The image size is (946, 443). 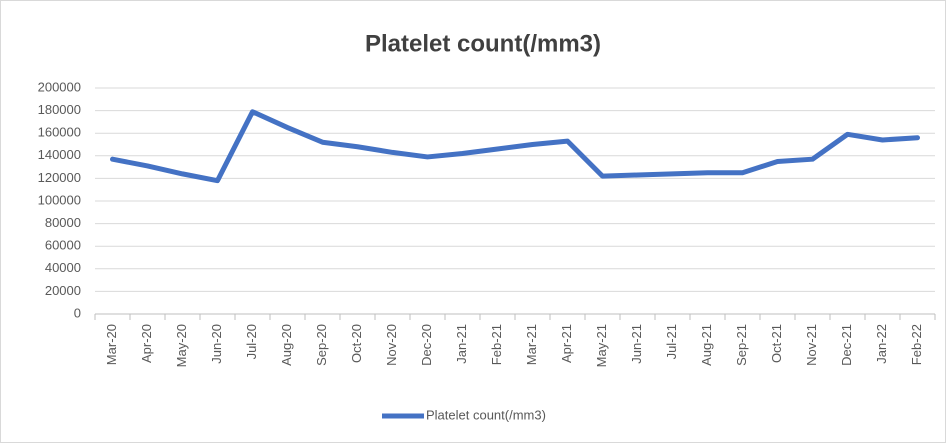 I want to click on x-tick-label: Nov-20, so click(x=391, y=345).